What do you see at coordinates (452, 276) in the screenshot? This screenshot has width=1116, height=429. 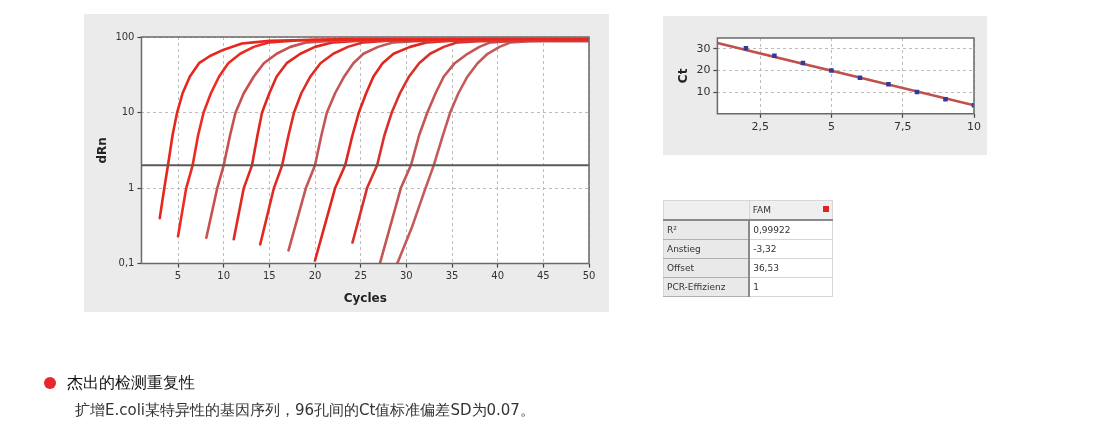 I see `x-tick-label: 35` at bounding box center [452, 276].